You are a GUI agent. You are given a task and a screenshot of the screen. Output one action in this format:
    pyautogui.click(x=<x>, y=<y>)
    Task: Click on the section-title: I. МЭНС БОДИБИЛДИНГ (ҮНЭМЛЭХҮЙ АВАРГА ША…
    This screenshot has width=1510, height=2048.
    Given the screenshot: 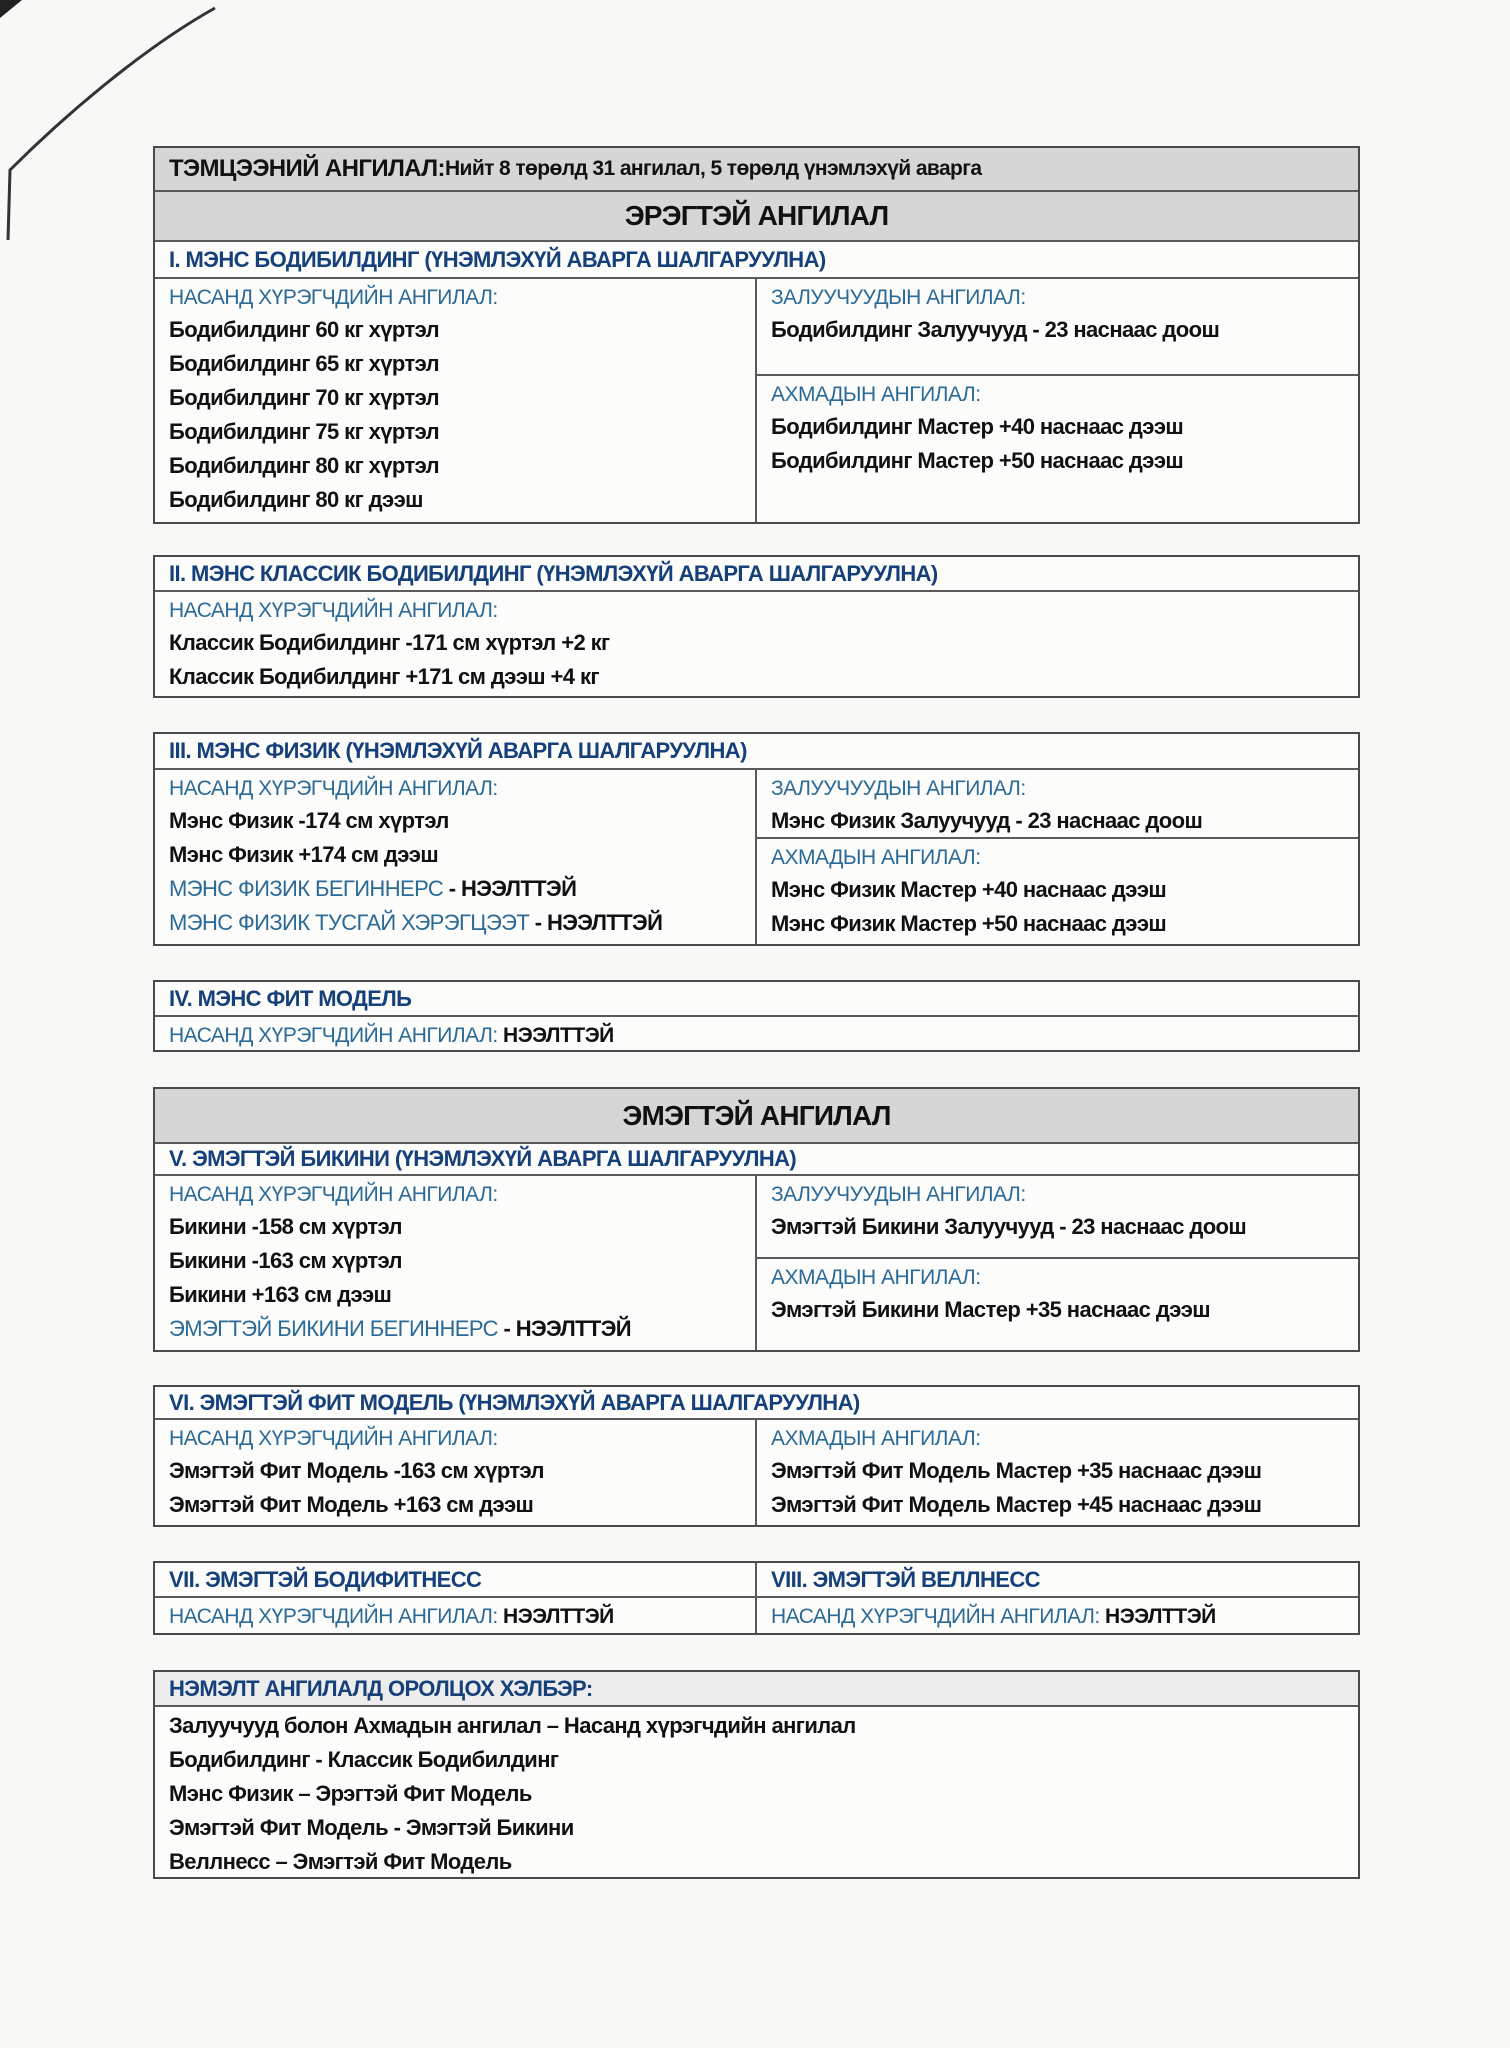 What is the action you would take?
    pyautogui.click(x=756, y=260)
    